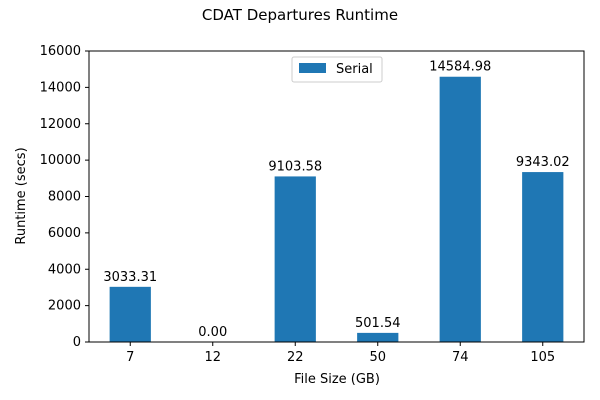 This screenshot has height=400, width=600. I want to click on y-tick-label: 12000, so click(60, 124).